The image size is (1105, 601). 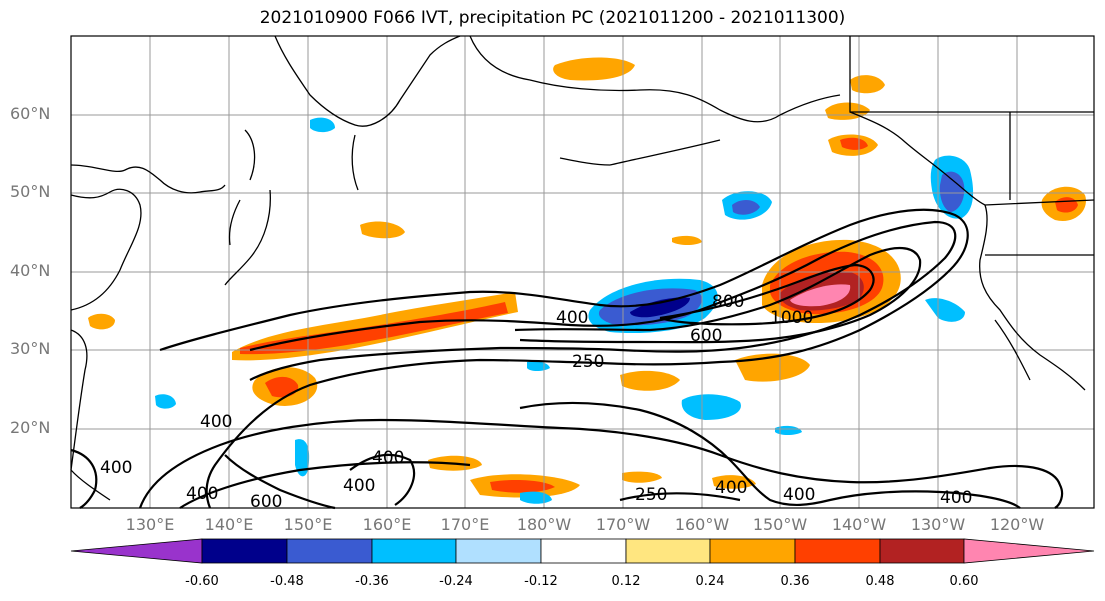 What do you see at coordinates (308, 524) in the screenshot?
I see `lon-label: 150°E` at bounding box center [308, 524].